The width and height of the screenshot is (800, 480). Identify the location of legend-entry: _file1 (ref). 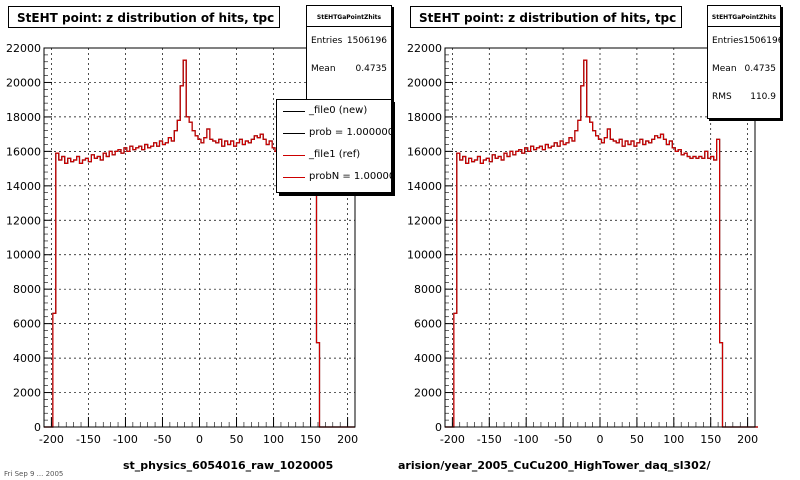
(334, 155).